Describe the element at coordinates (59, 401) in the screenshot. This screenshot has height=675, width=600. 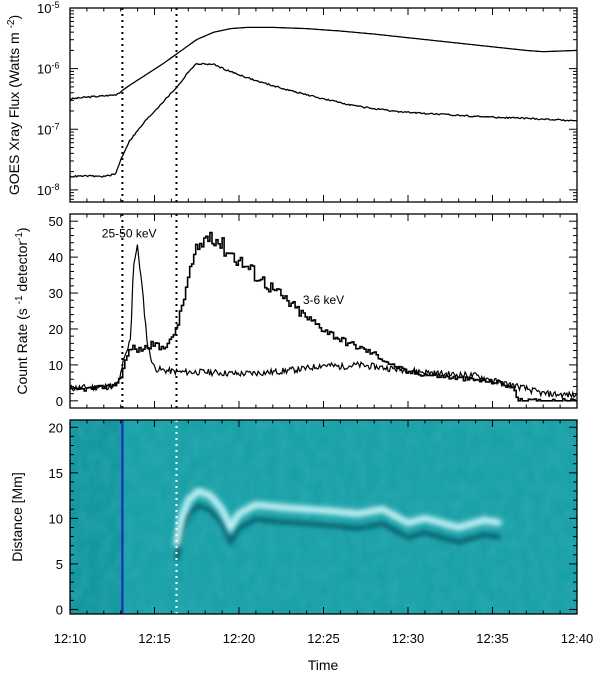
I see `rhessi-y-tick-label: 0` at that location.